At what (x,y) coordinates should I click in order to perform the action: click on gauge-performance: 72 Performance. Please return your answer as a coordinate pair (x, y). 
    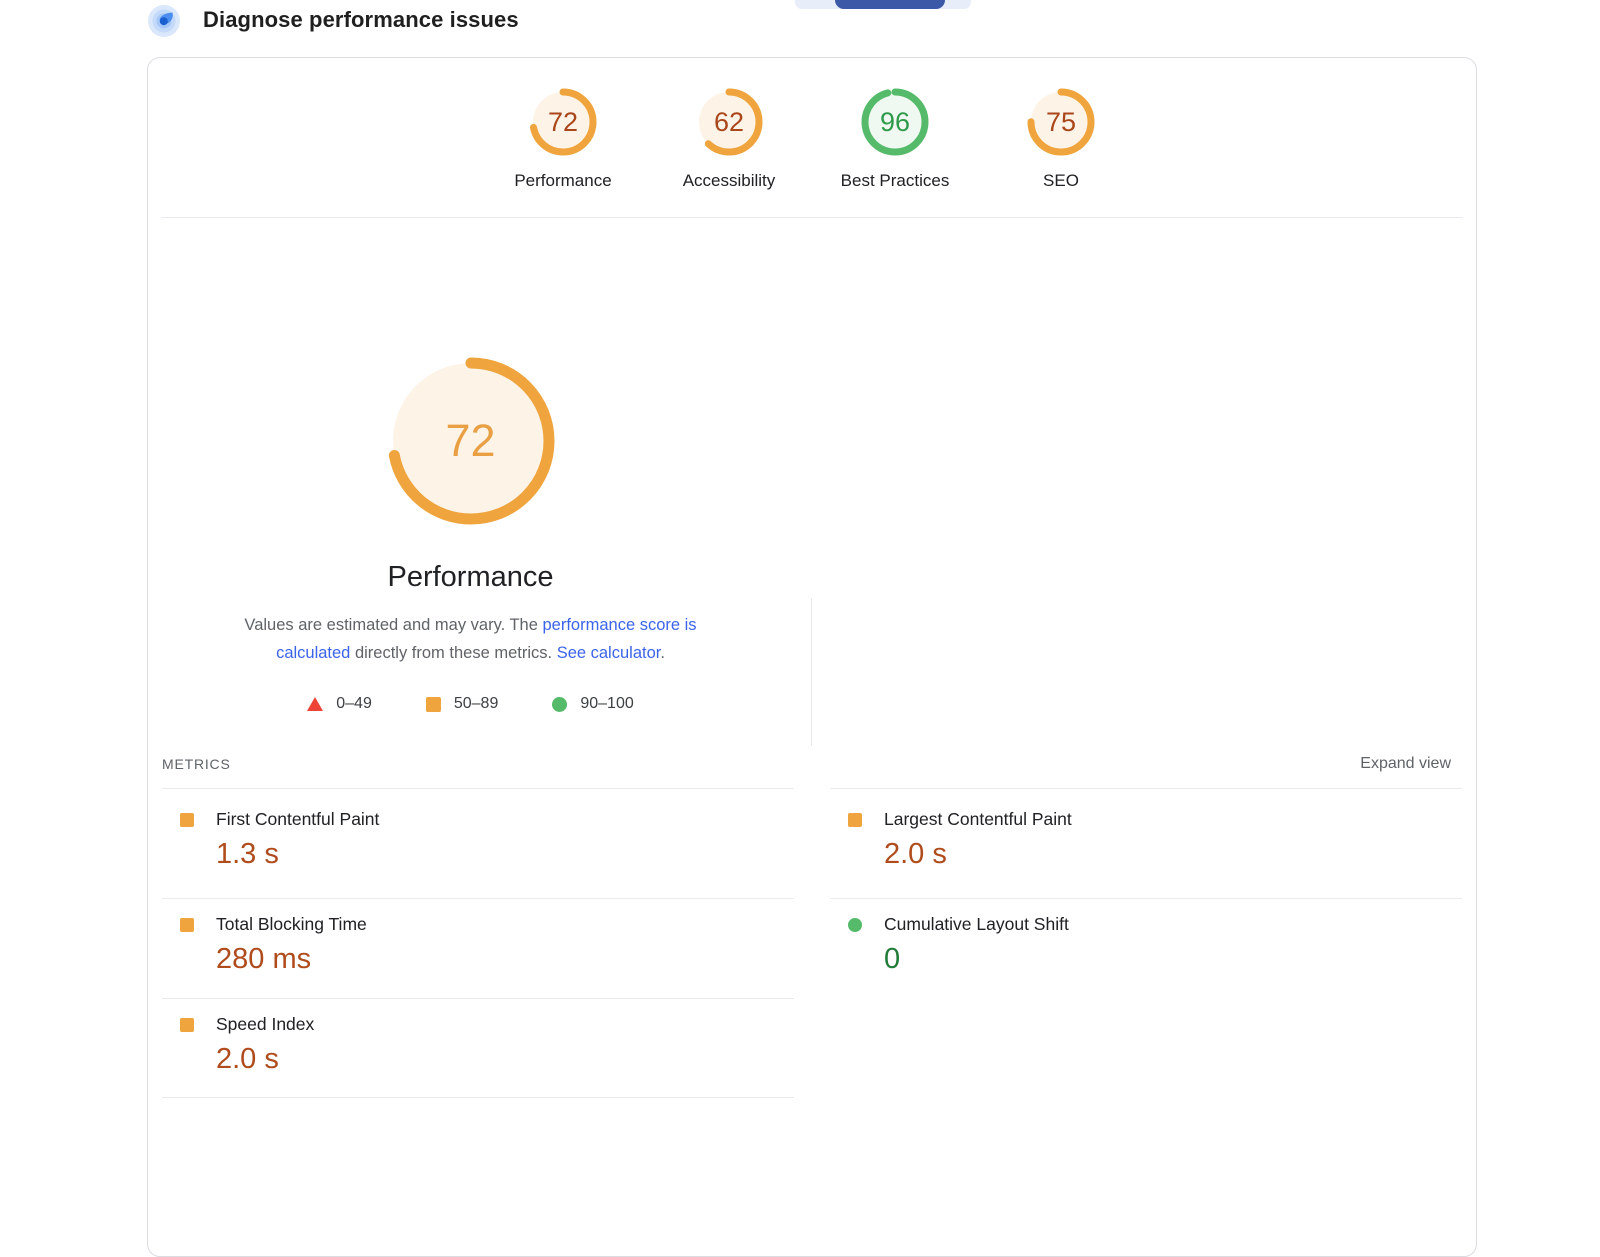
    Looking at the image, I should click on (563, 139).